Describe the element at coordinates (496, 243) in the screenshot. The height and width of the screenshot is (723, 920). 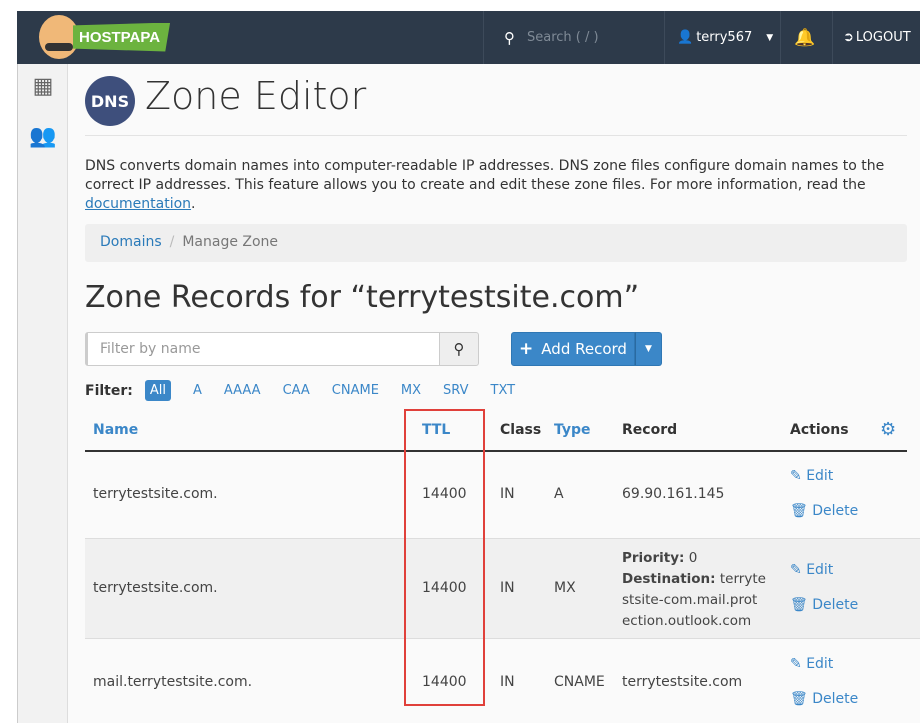
I see `breadcrumb: Domains / Manage Zone` at that location.